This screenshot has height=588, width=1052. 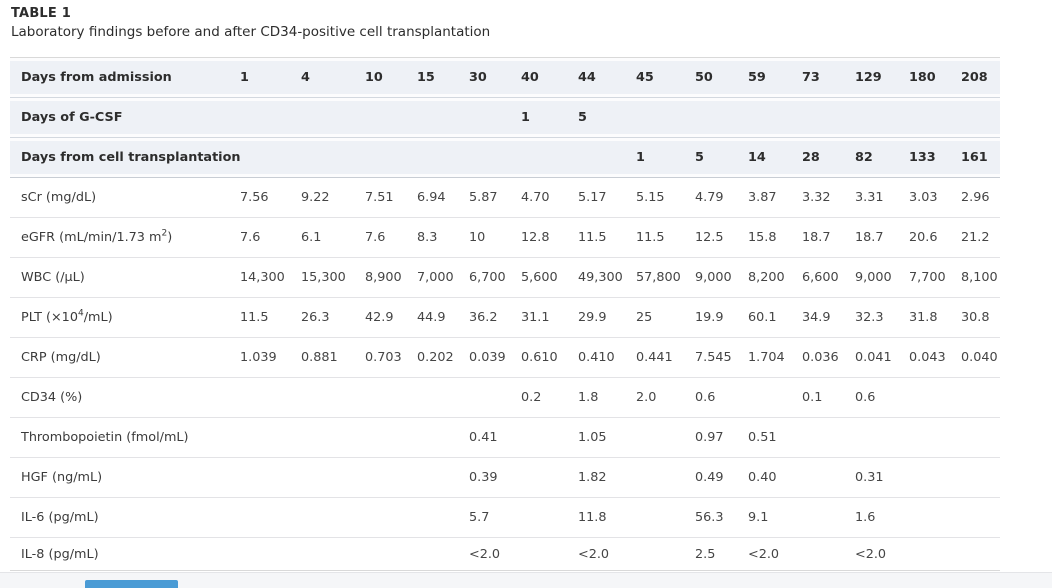 What do you see at coordinates (131, 584) in the screenshot?
I see `cut-off-blue-element` at bounding box center [131, 584].